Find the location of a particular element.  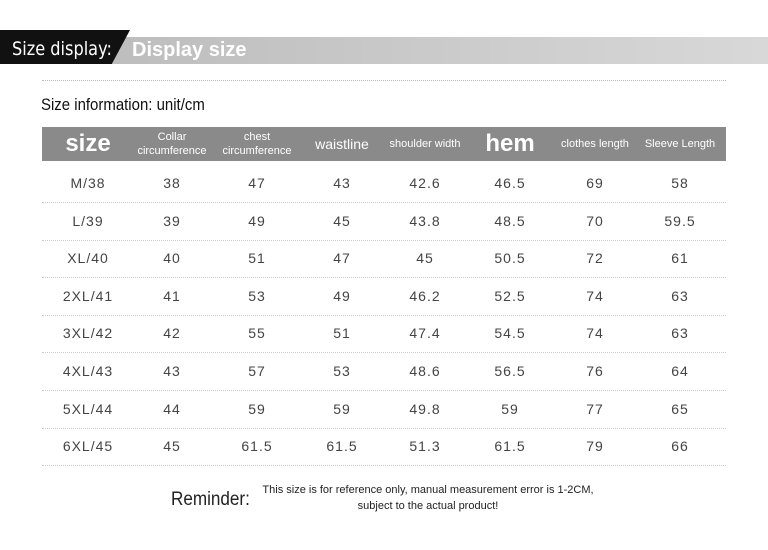

cell: 64 is located at coordinates (680, 371).